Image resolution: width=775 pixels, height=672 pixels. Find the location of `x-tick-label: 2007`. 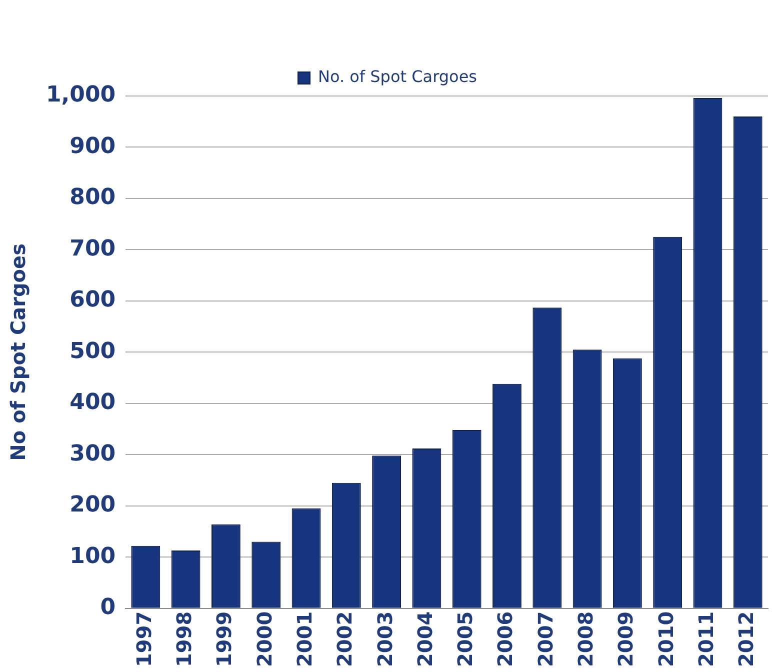

x-tick-label: 2007 is located at coordinates (545, 639).